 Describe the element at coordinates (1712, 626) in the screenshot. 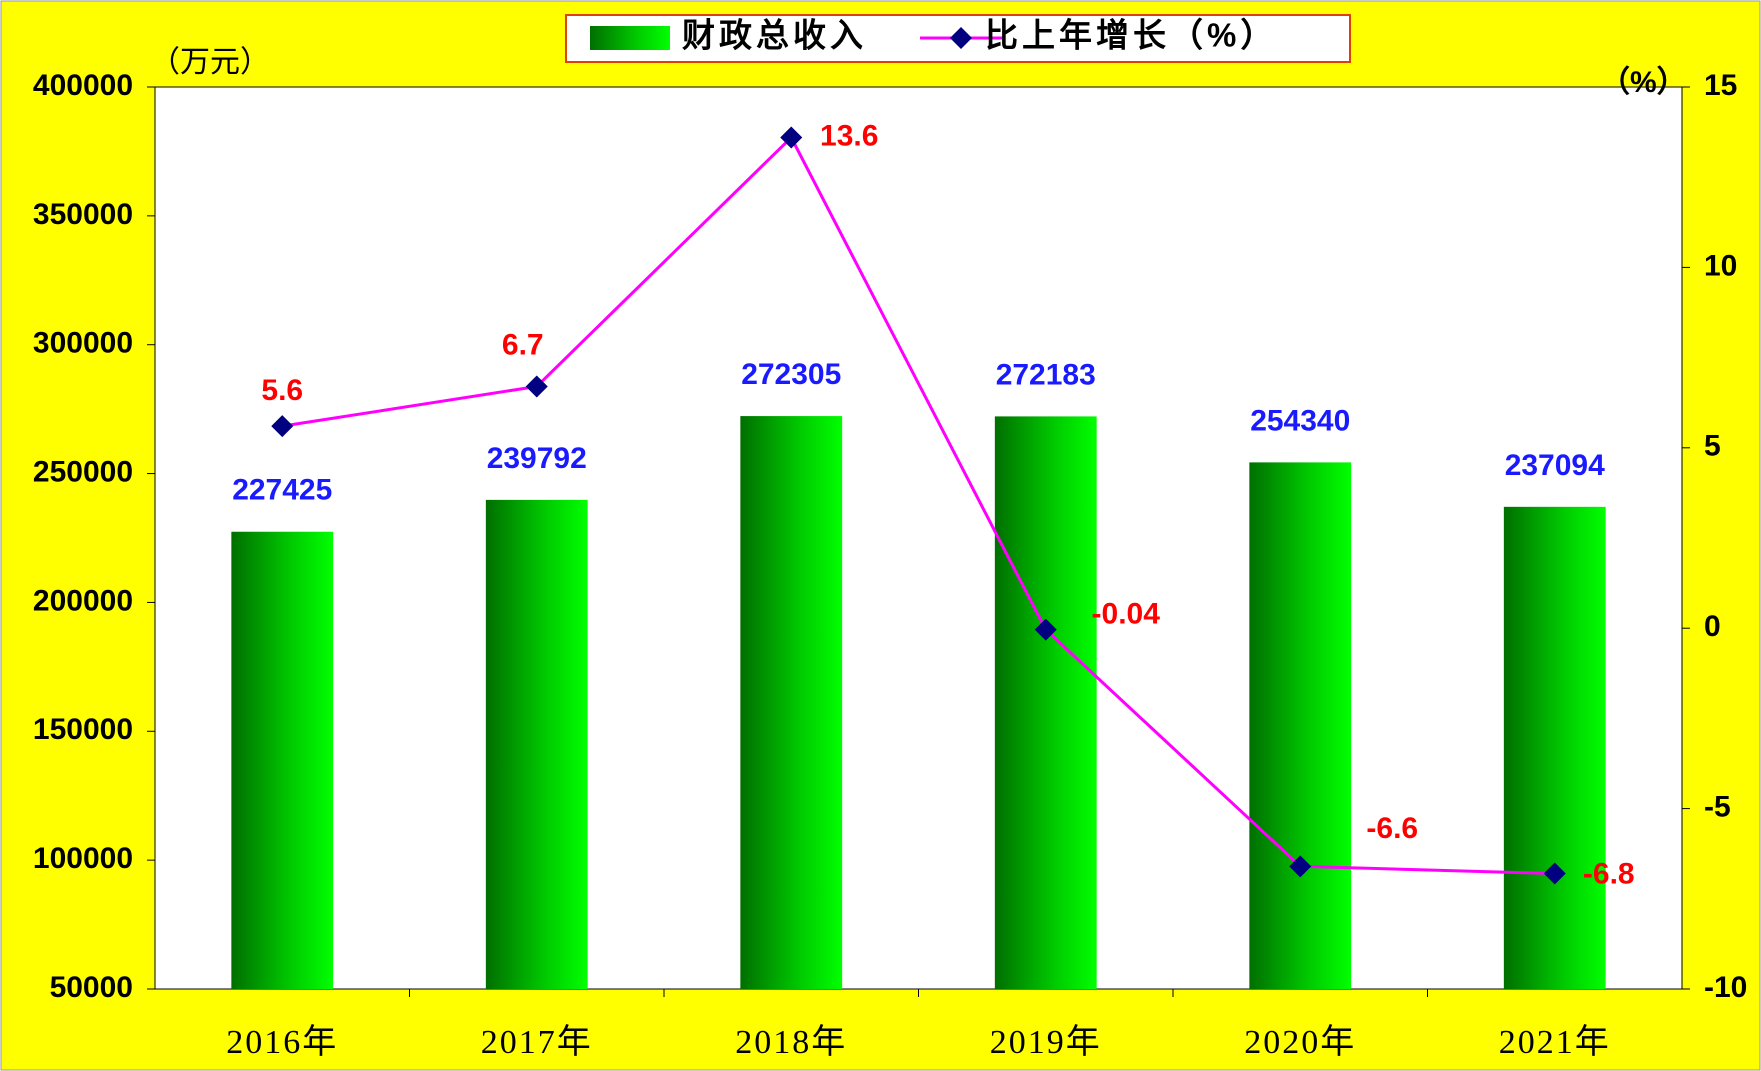

I see `y2-tick-label: 0` at that location.